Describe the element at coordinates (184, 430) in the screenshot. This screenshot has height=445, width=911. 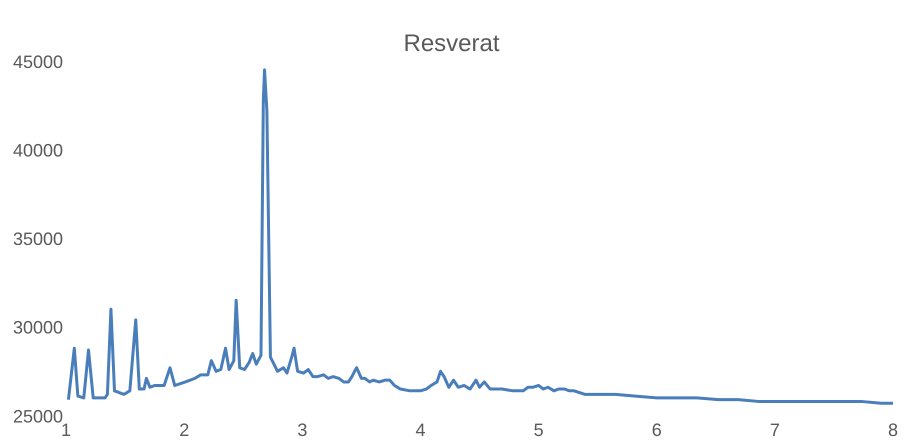
I see `x-tick-label: 2` at that location.